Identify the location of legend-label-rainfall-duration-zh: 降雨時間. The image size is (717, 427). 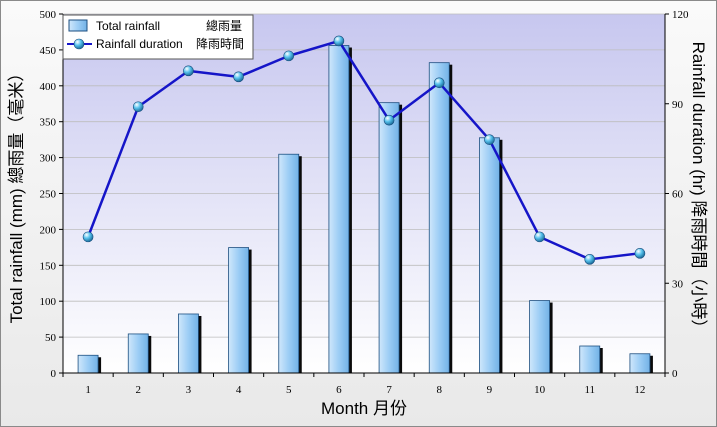
(220, 44).